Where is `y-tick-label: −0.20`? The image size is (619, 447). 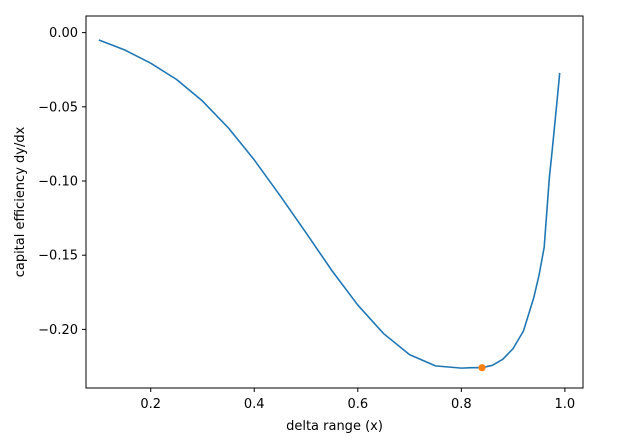
y-tick-label: −0.20 is located at coordinates (58, 330).